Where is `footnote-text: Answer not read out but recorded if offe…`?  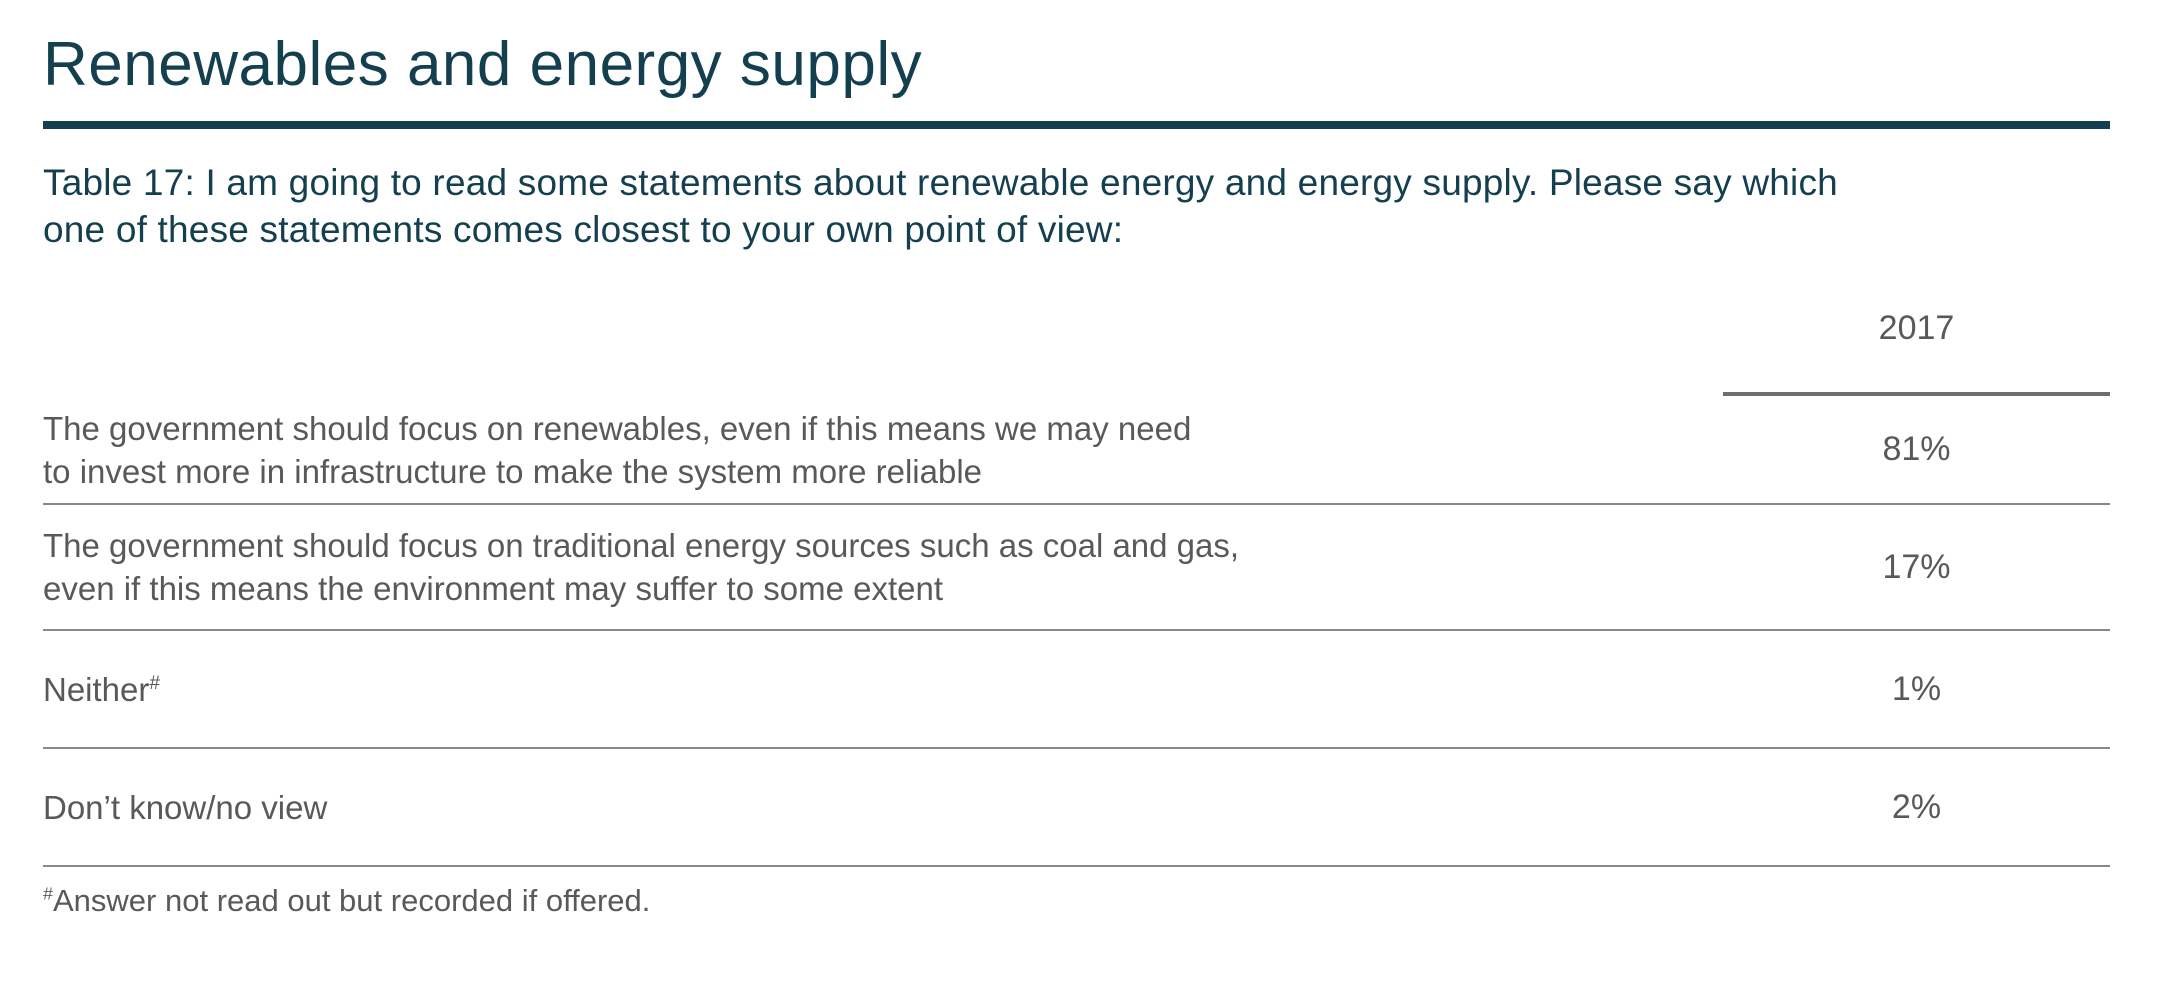
footnote-text: Answer not read out but recorded if offe… is located at coordinates (352, 900).